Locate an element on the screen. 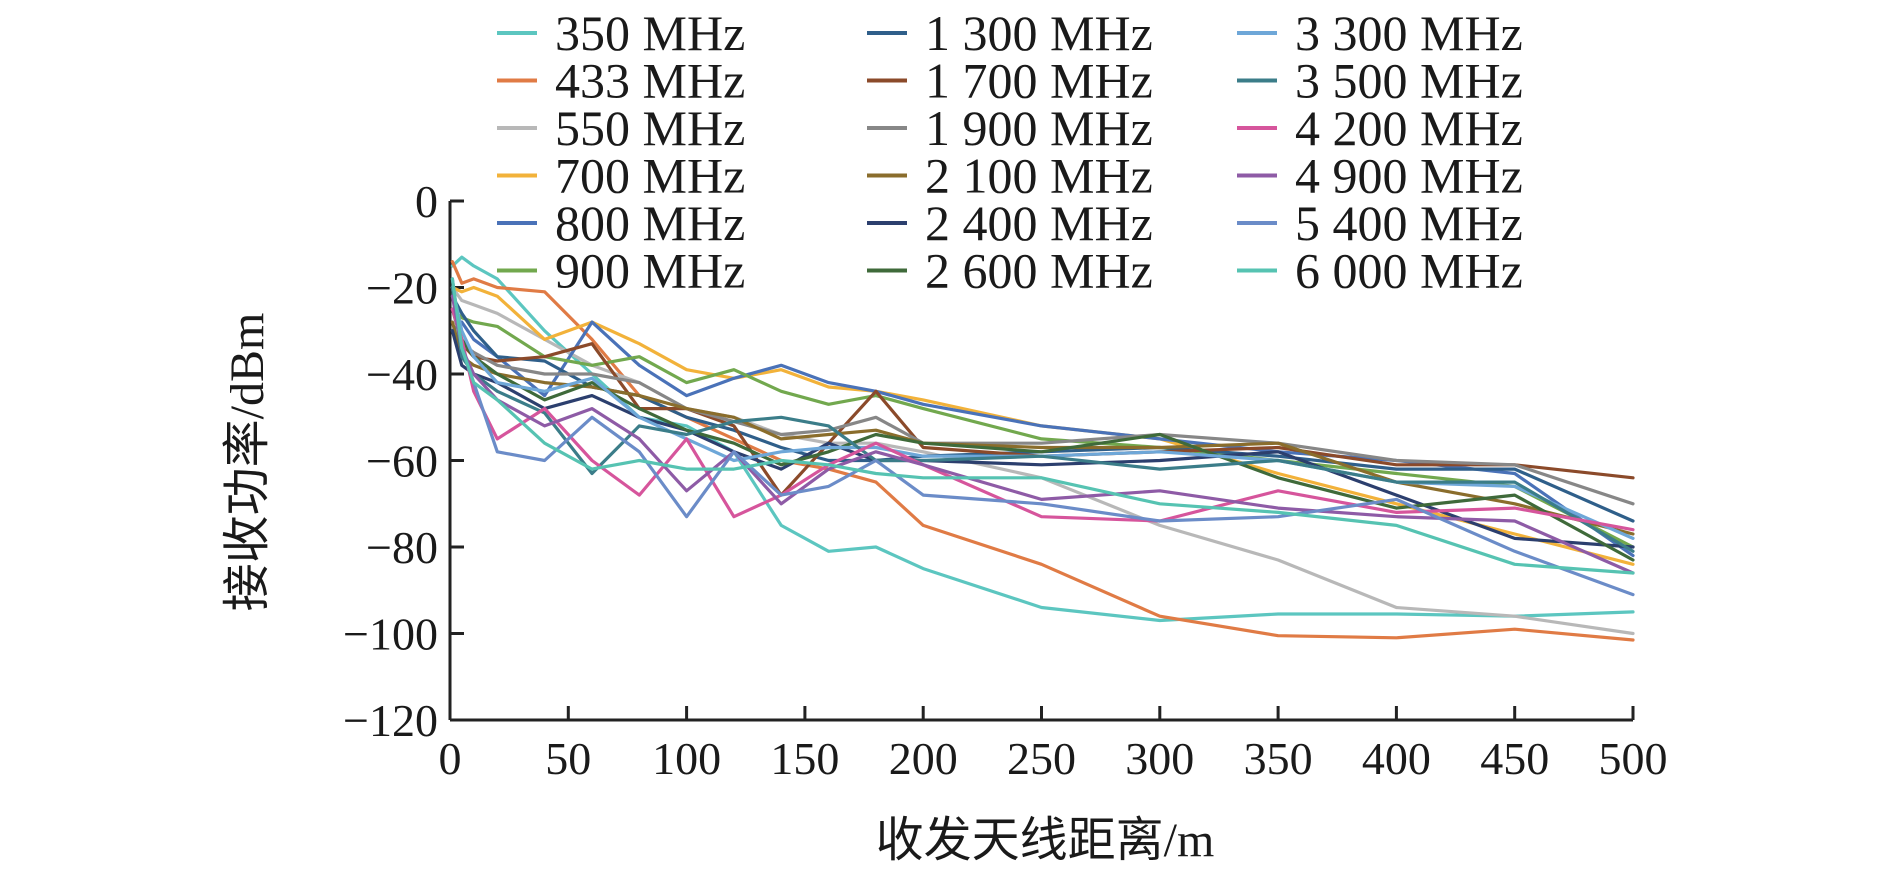 Image resolution: width=1890 pixels, height=887 pixels. legend-label: 1 300 MHz is located at coordinates (1039, 33).